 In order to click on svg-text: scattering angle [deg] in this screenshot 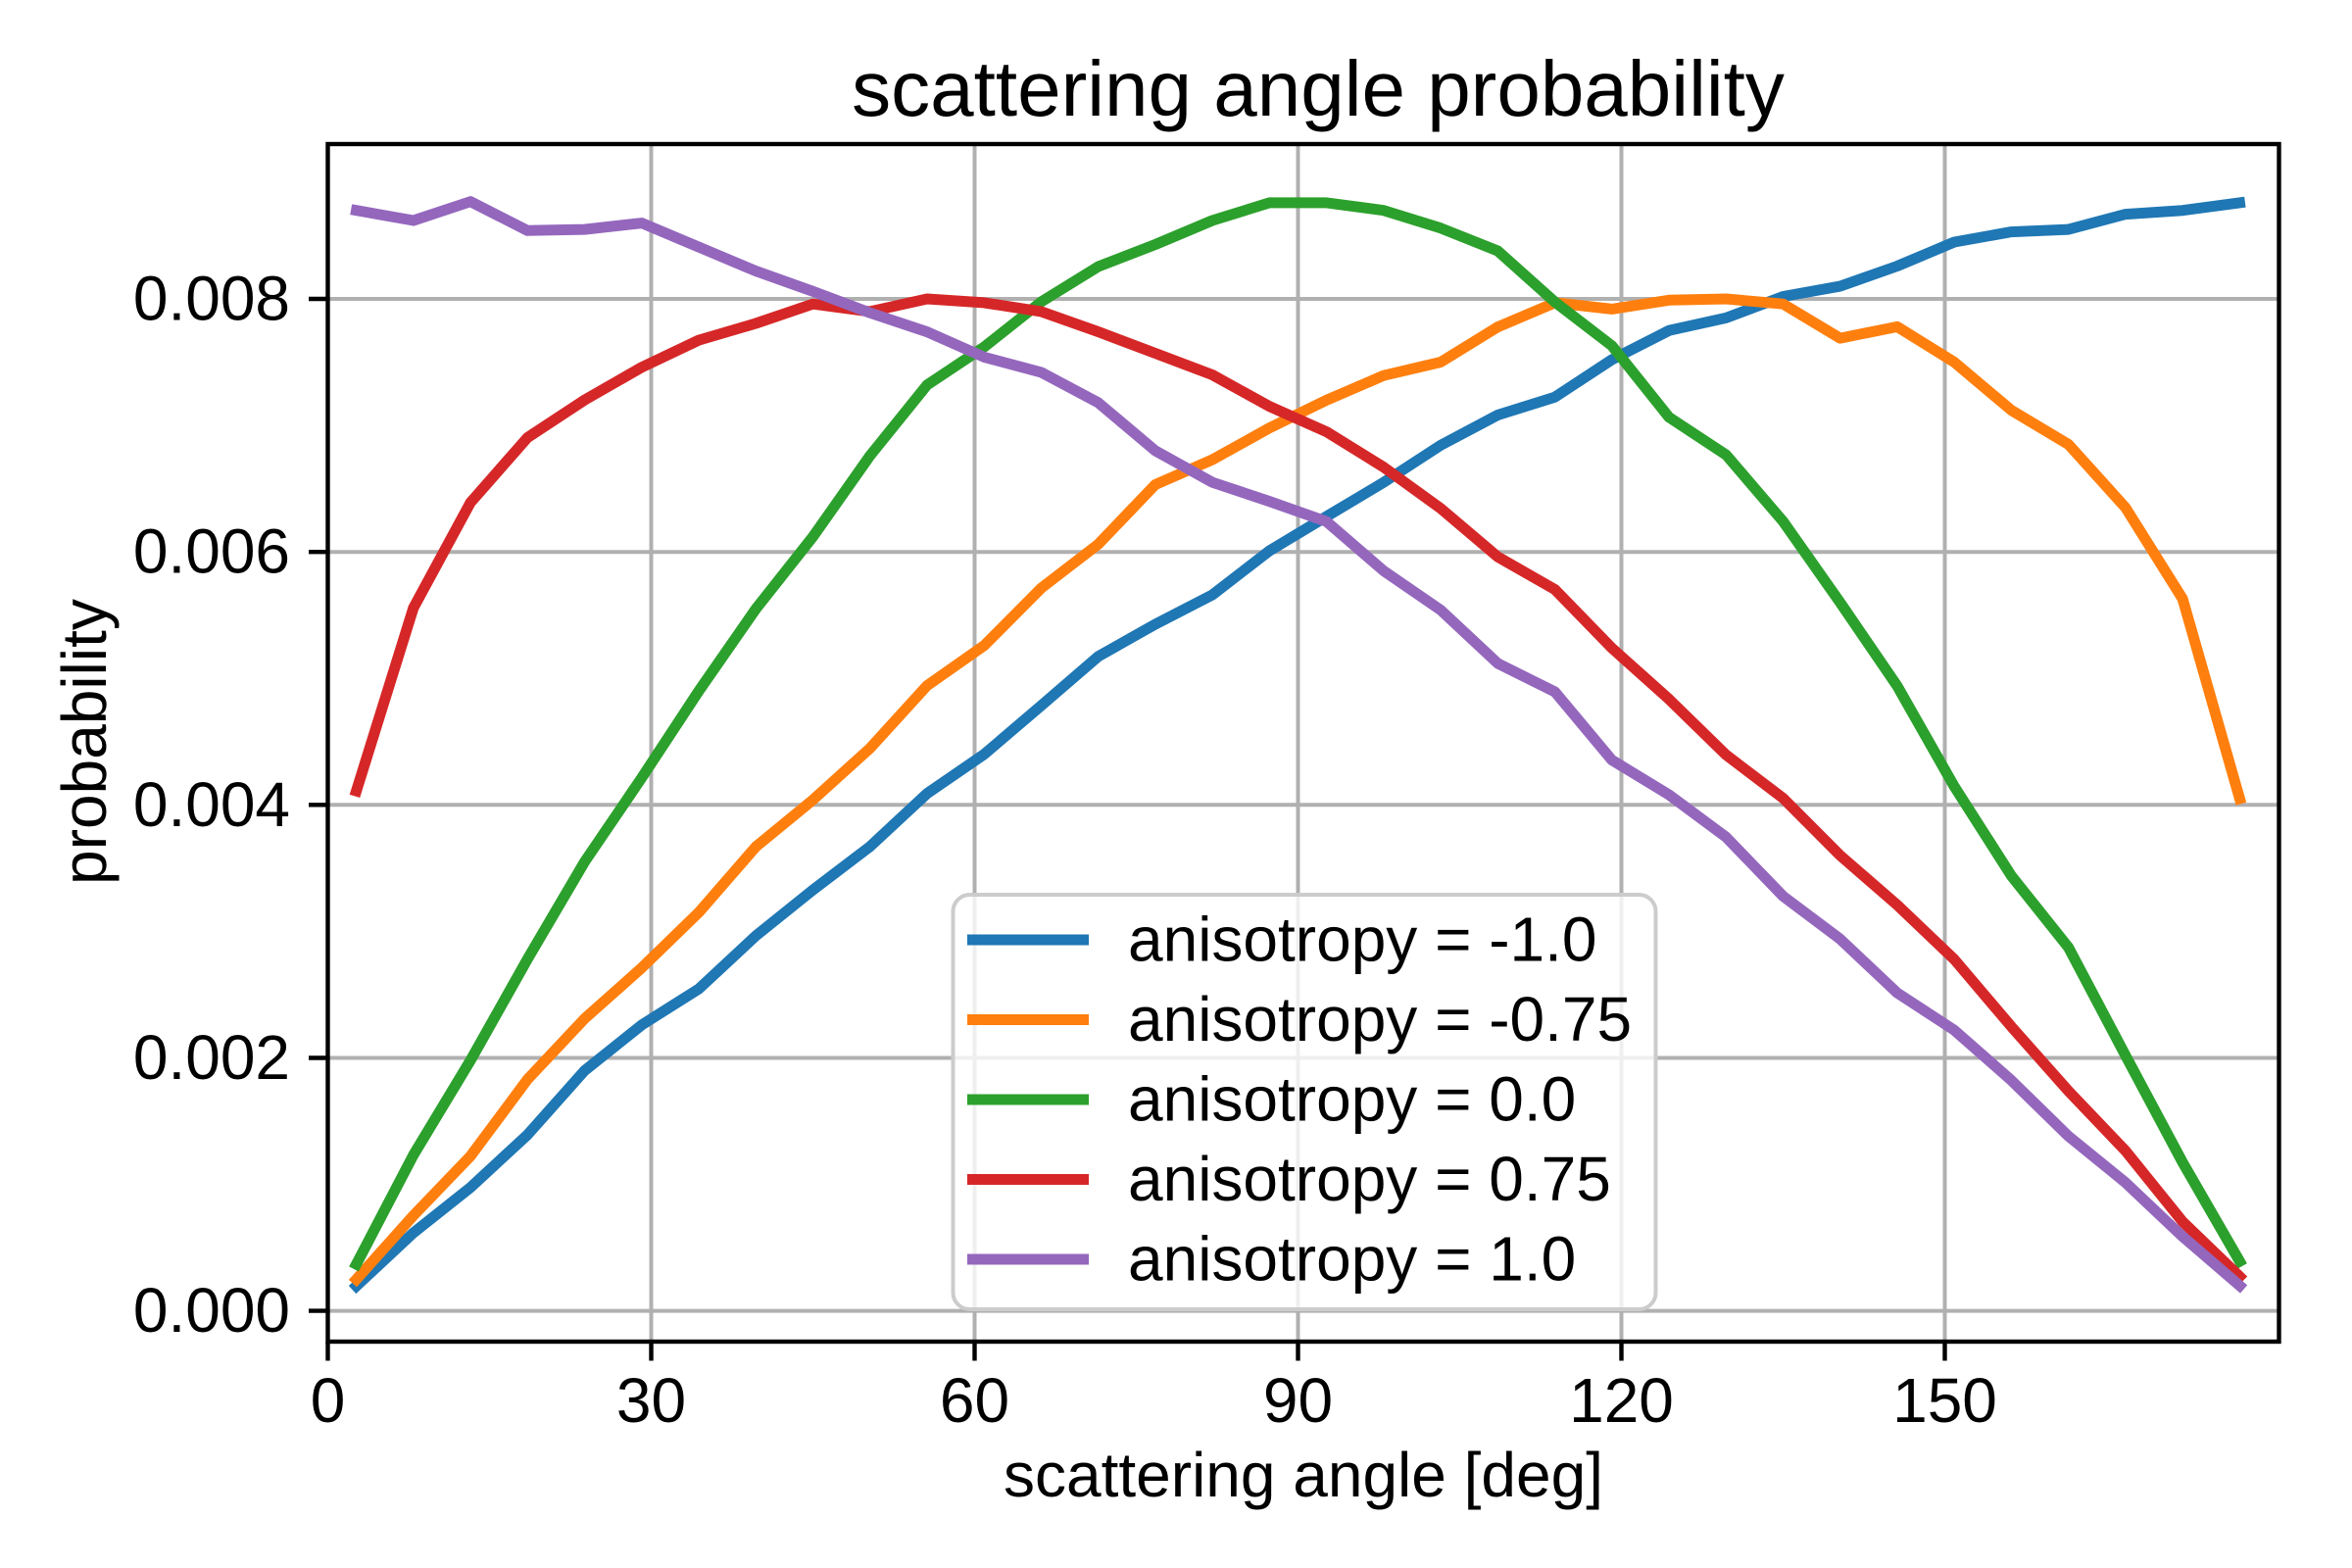, I will do `click(1303, 1475)`.